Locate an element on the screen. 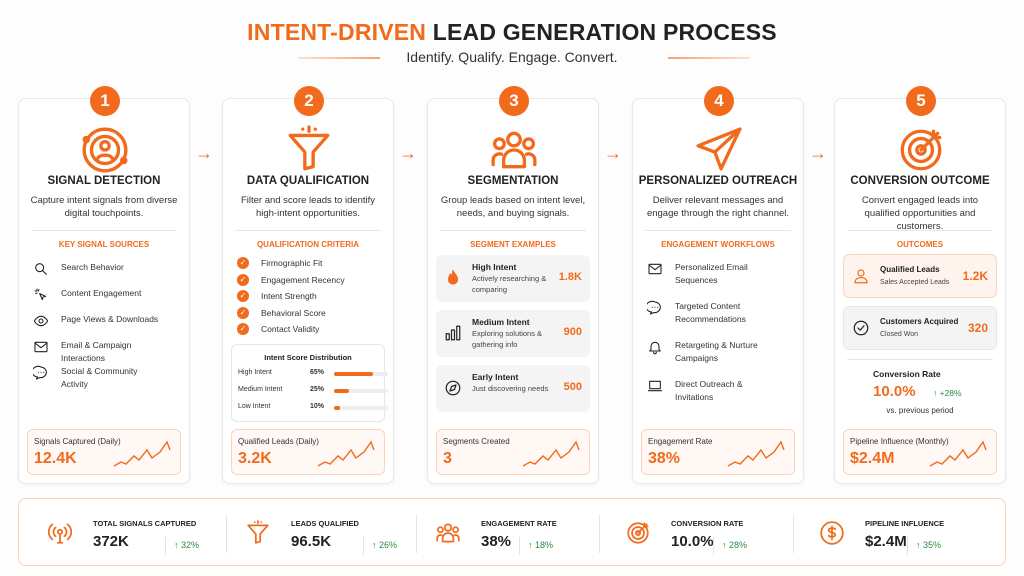 The height and width of the screenshot is (576, 1024). distribution-row: High Intent 65% is located at coordinates (313, 372).